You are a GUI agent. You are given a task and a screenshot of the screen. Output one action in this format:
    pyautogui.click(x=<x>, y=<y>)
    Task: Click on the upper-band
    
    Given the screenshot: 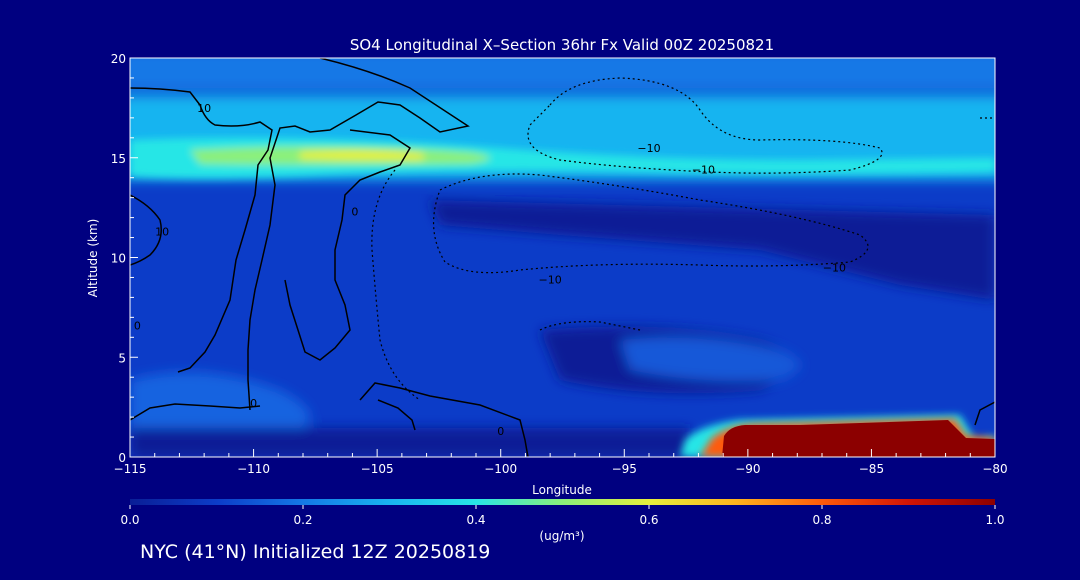 What is the action you would take?
    pyautogui.click(x=562, y=157)
    